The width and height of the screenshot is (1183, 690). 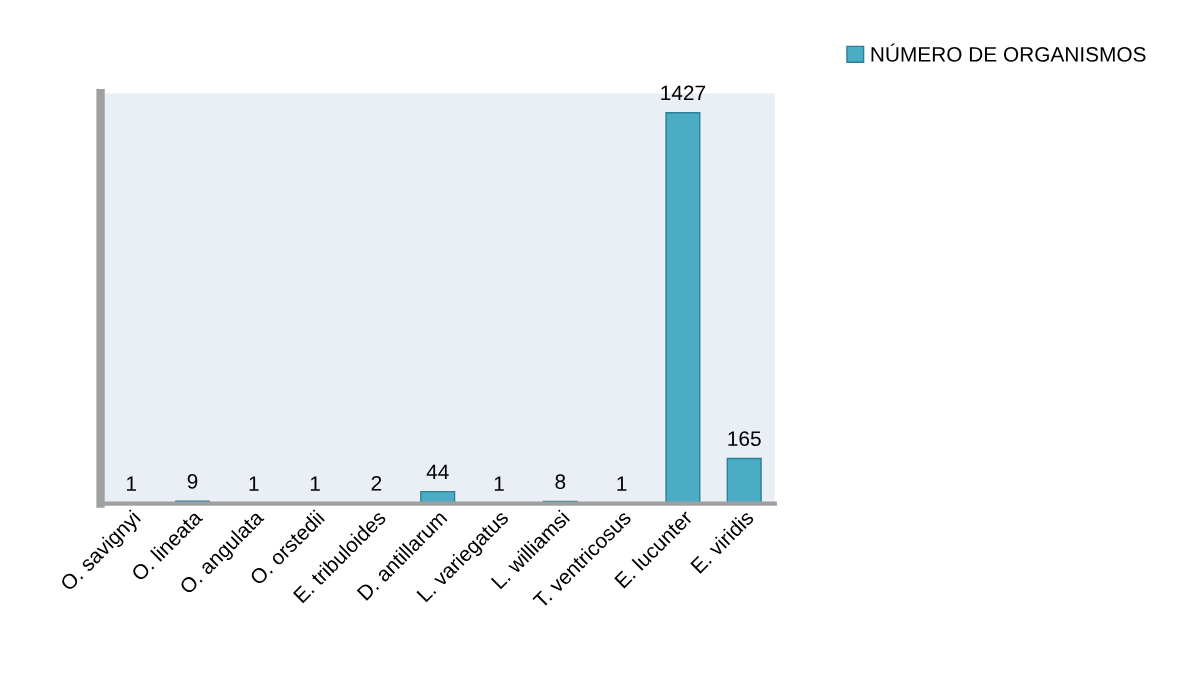 What do you see at coordinates (560, 482) in the screenshot?
I see `data-label: 8` at bounding box center [560, 482].